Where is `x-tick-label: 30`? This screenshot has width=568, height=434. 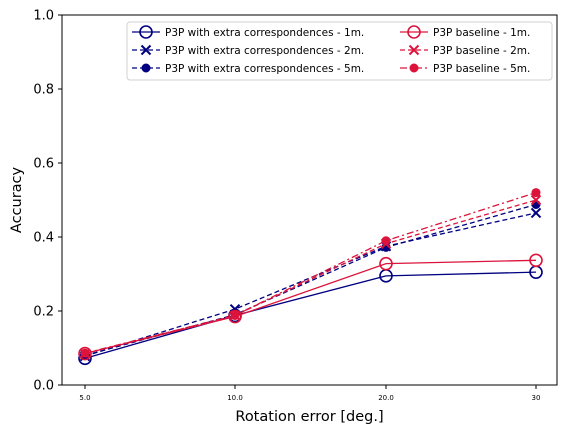 x-tick-label: 30 is located at coordinates (536, 398).